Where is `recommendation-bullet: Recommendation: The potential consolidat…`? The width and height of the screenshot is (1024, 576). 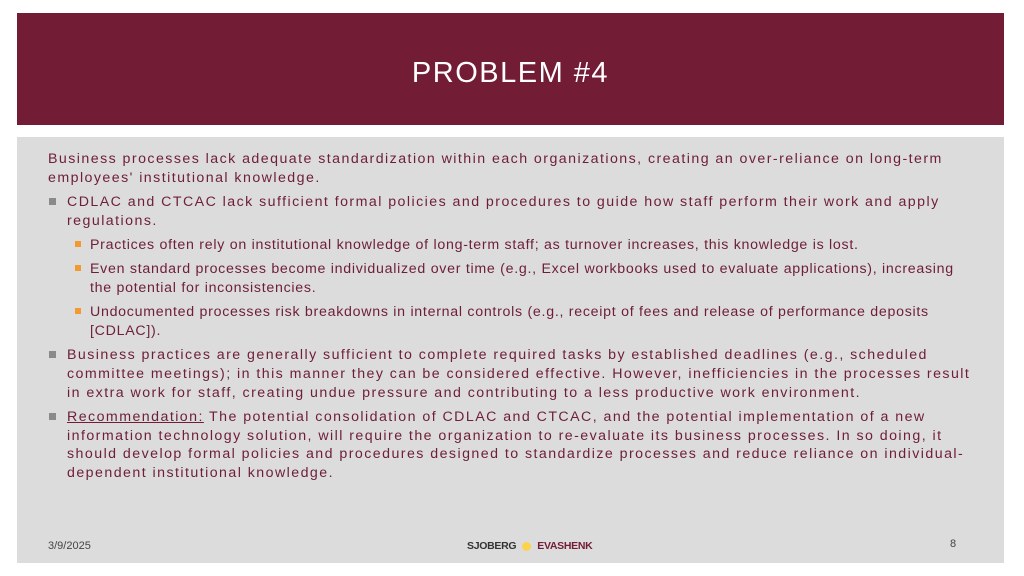 recommendation-bullet: Recommendation: The potential consolidat… is located at coordinates (510, 445).